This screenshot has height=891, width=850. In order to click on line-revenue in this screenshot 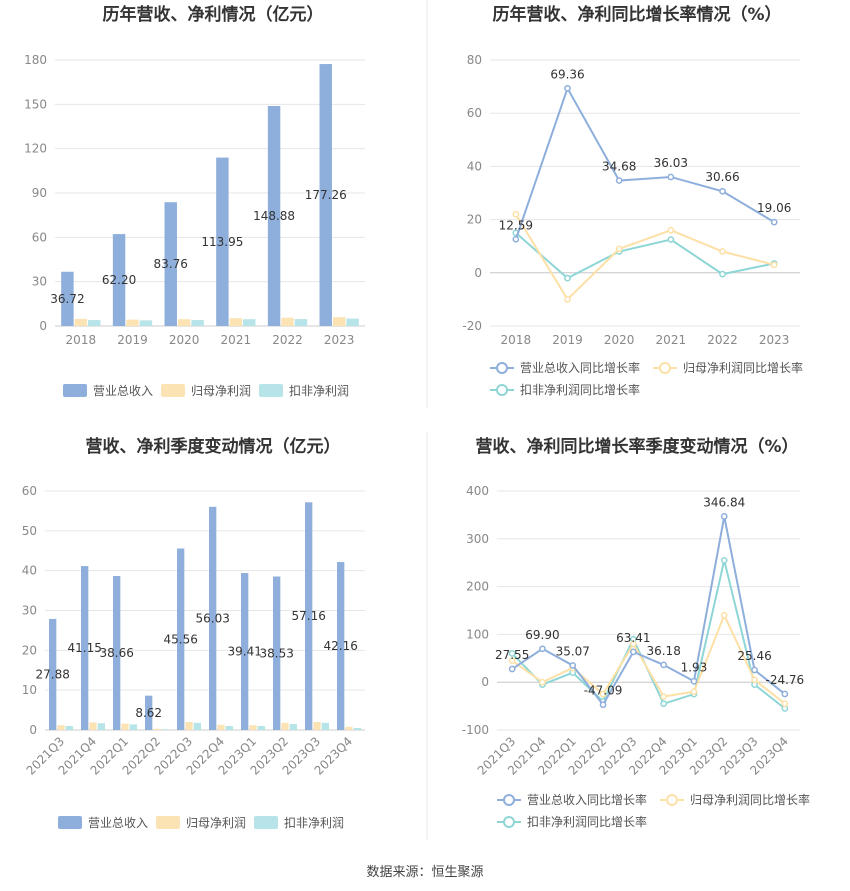, I will do `click(644, 162)`.